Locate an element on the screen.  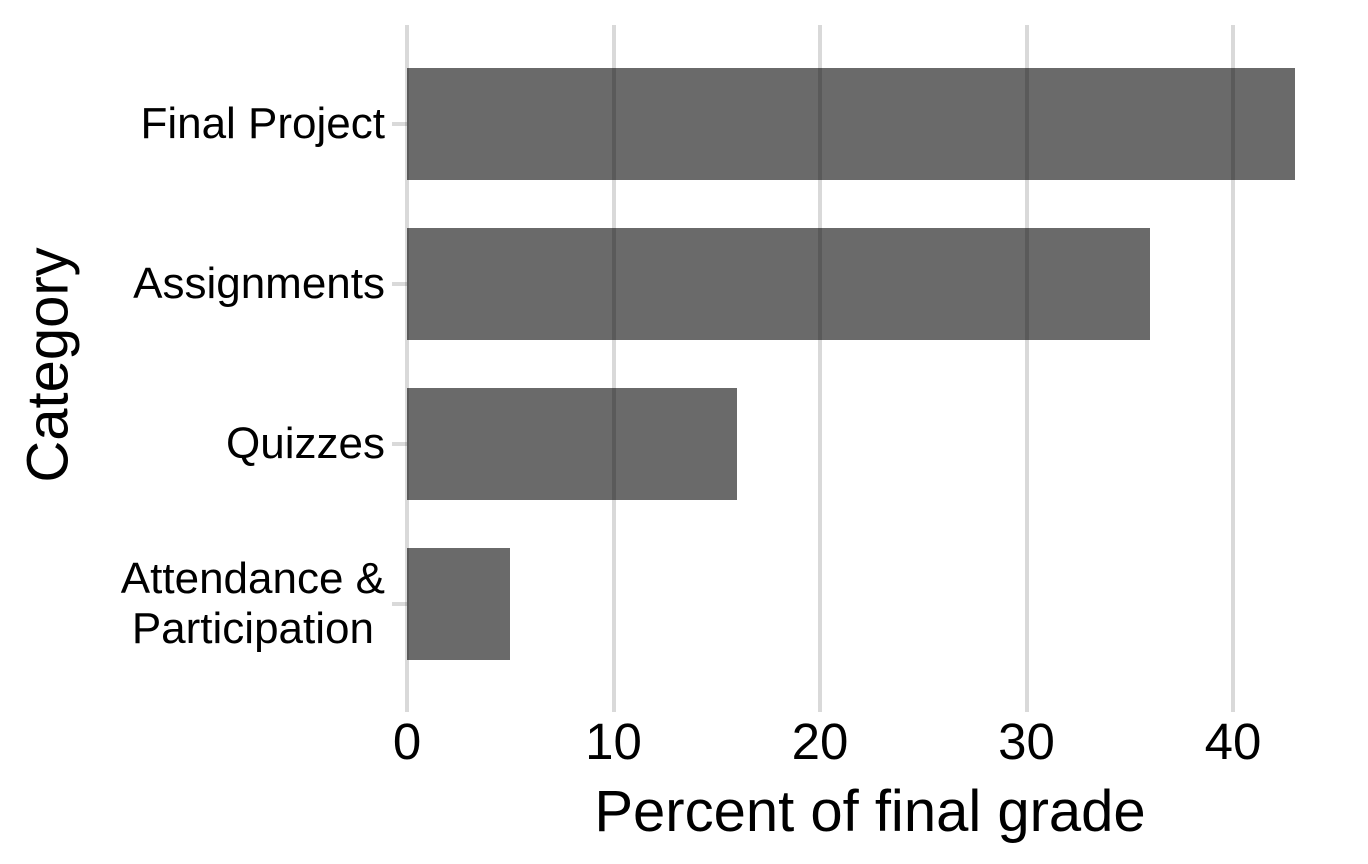
y-axis-tick-quizzes is located at coordinates (399, 444).